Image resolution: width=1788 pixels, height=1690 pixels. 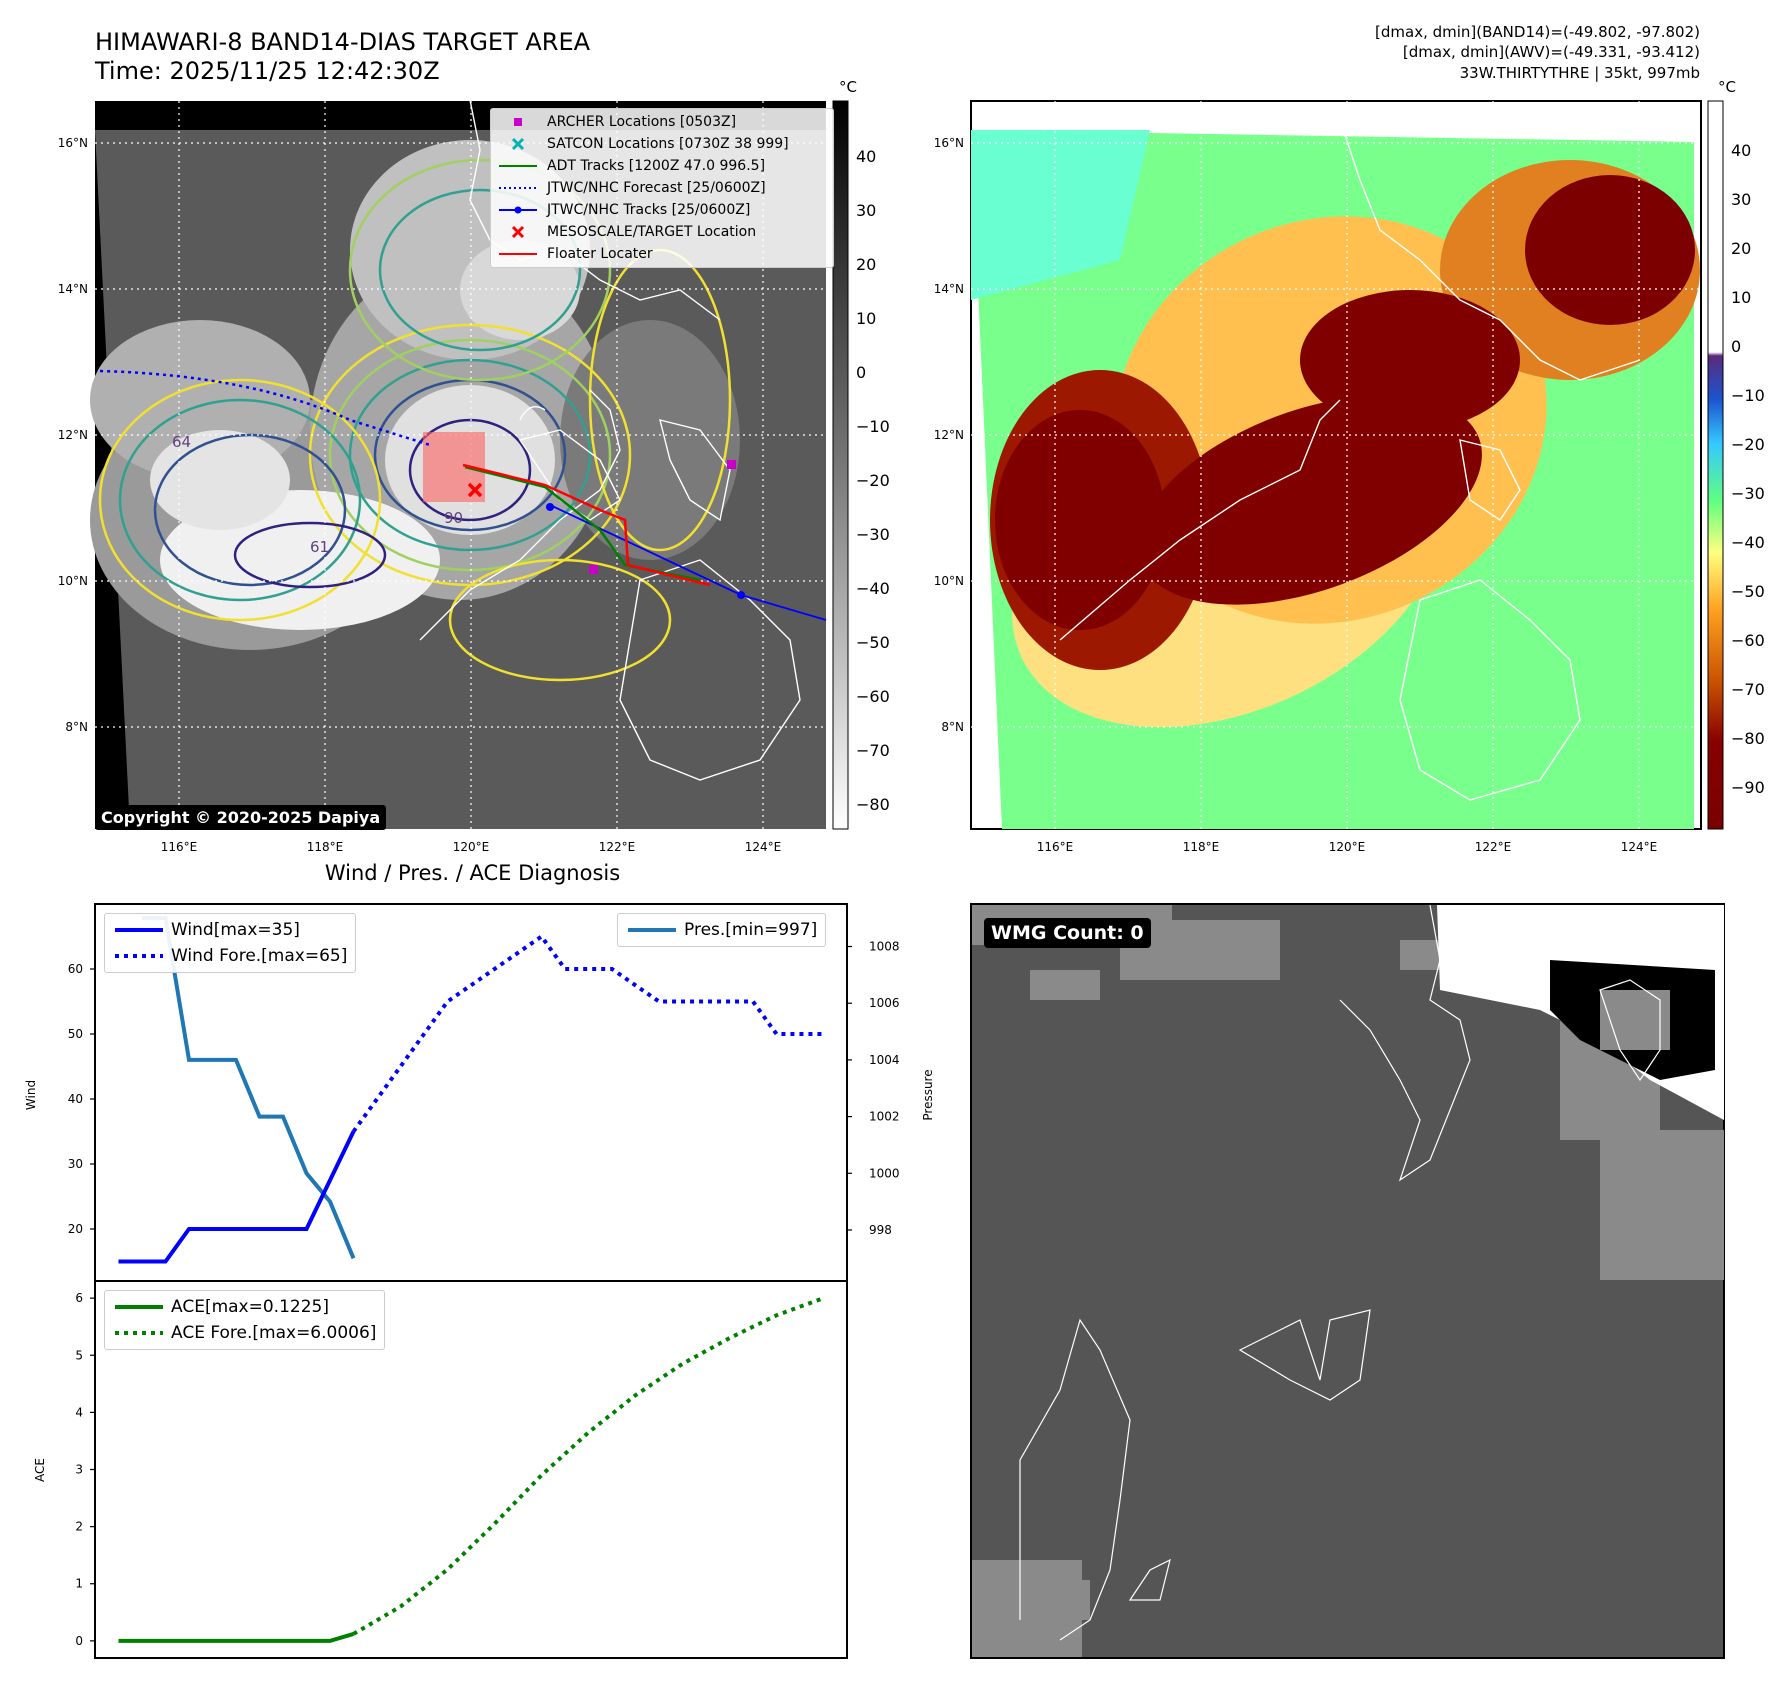 What do you see at coordinates (1347, 847) in the screenshot?
I see `dias-lon-120: 120°E` at bounding box center [1347, 847].